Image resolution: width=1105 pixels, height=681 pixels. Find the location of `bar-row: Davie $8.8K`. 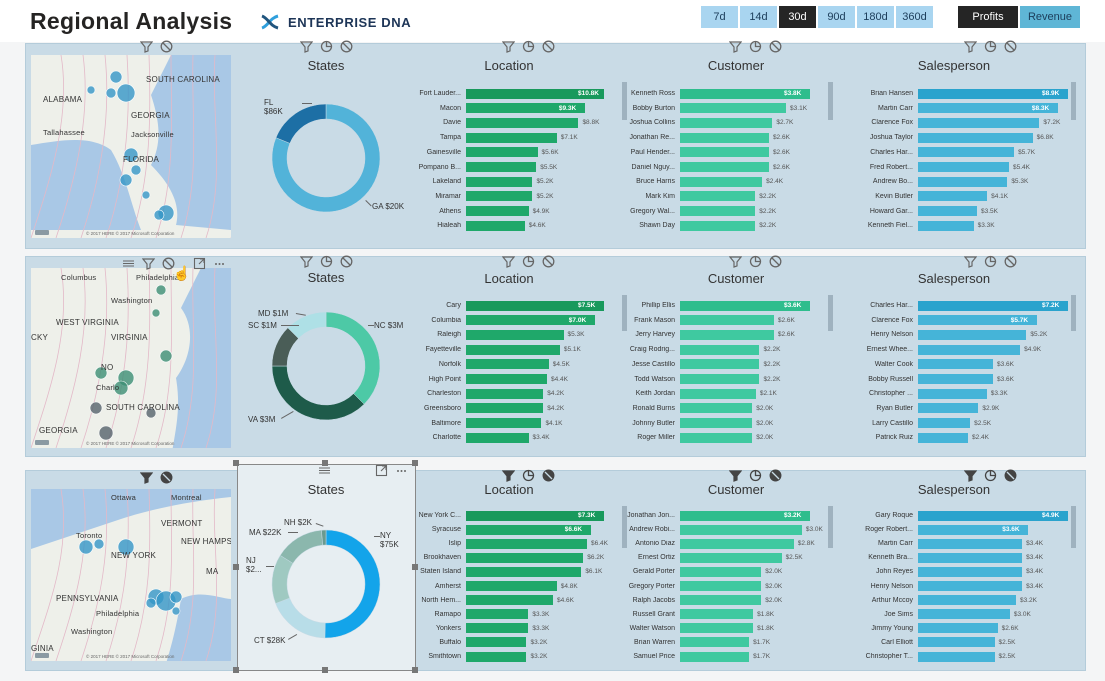

bar-row: Davie $8.8K is located at coordinates (506, 122).